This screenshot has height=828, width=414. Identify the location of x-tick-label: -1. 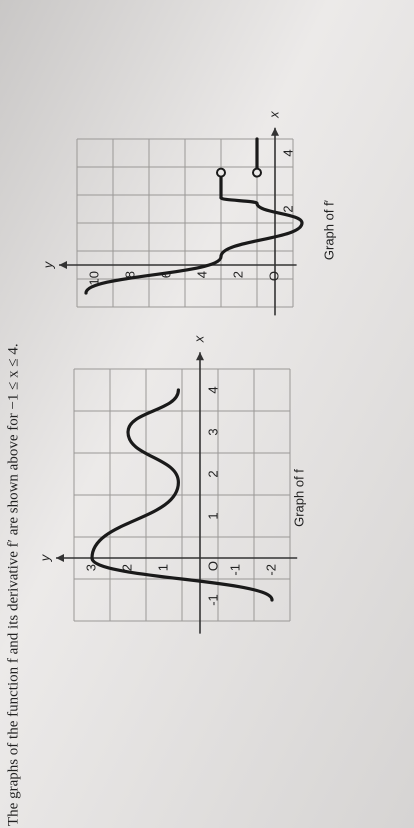
(212, 600).